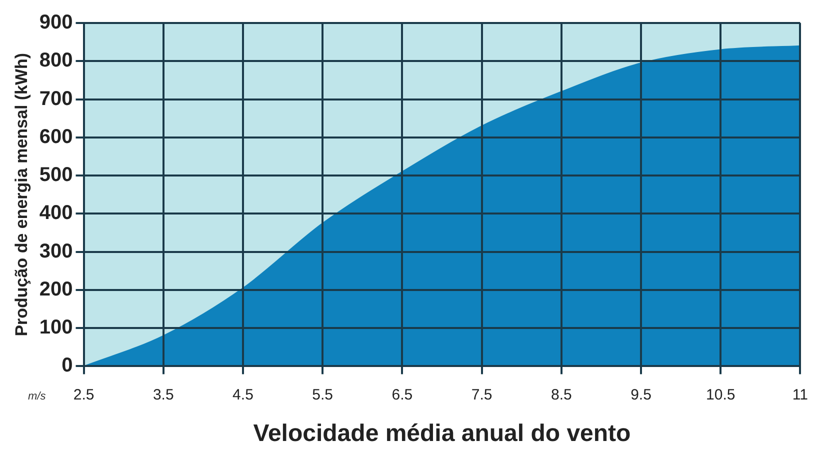 The height and width of the screenshot is (462, 829). Describe the element at coordinates (56, 137) in the screenshot. I see `y-tick-label: 600` at that location.